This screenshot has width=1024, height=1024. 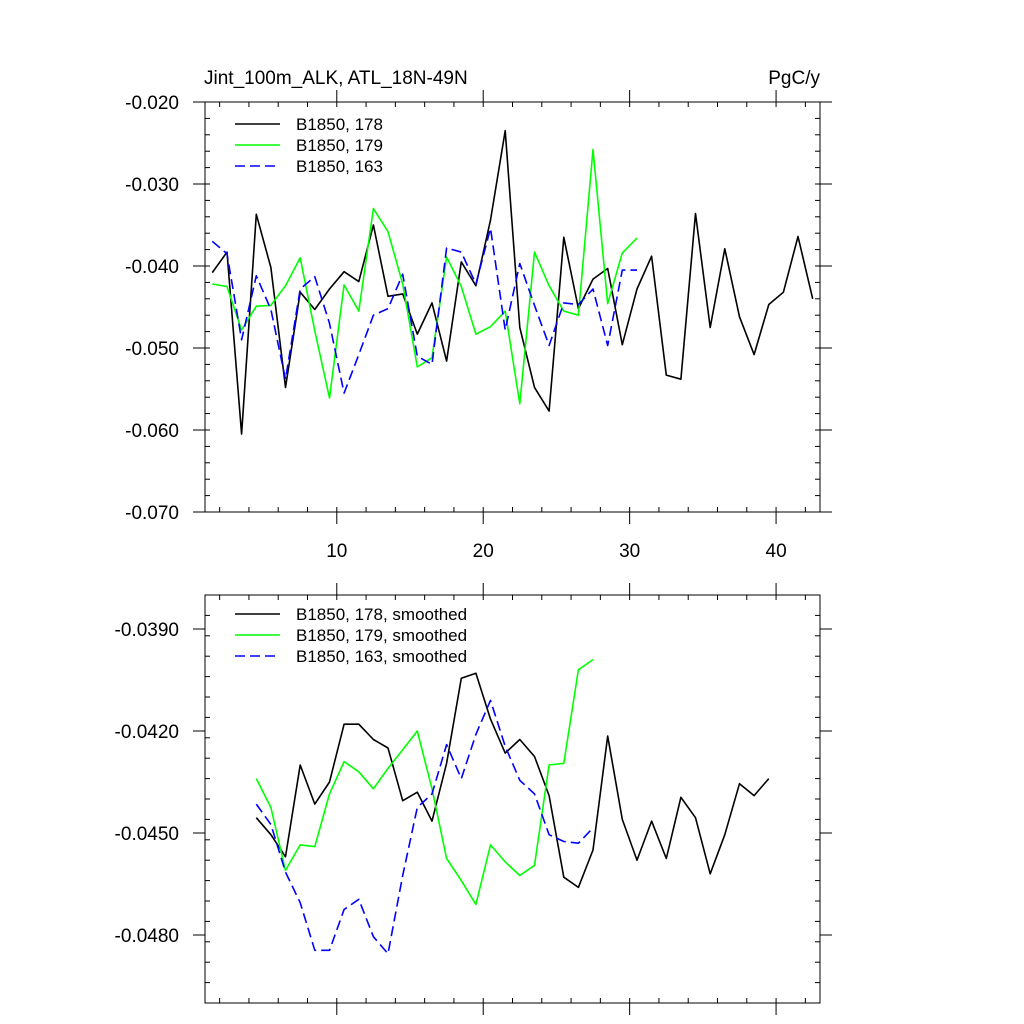 What do you see at coordinates (147, 936) in the screenshot?
I see `y-tick-label: -0.0480` at bounding box center [147, 936].